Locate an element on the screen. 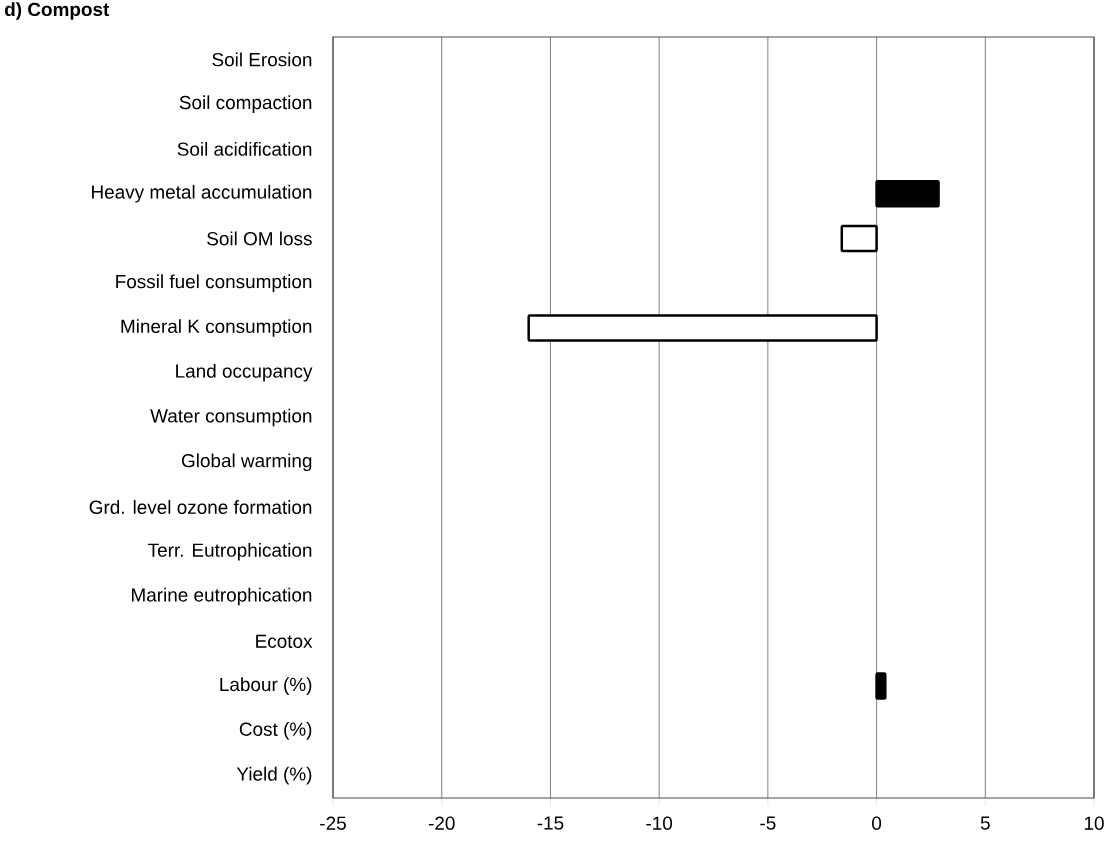  x-tick-label: -20 is located at coordinates (441, 823).